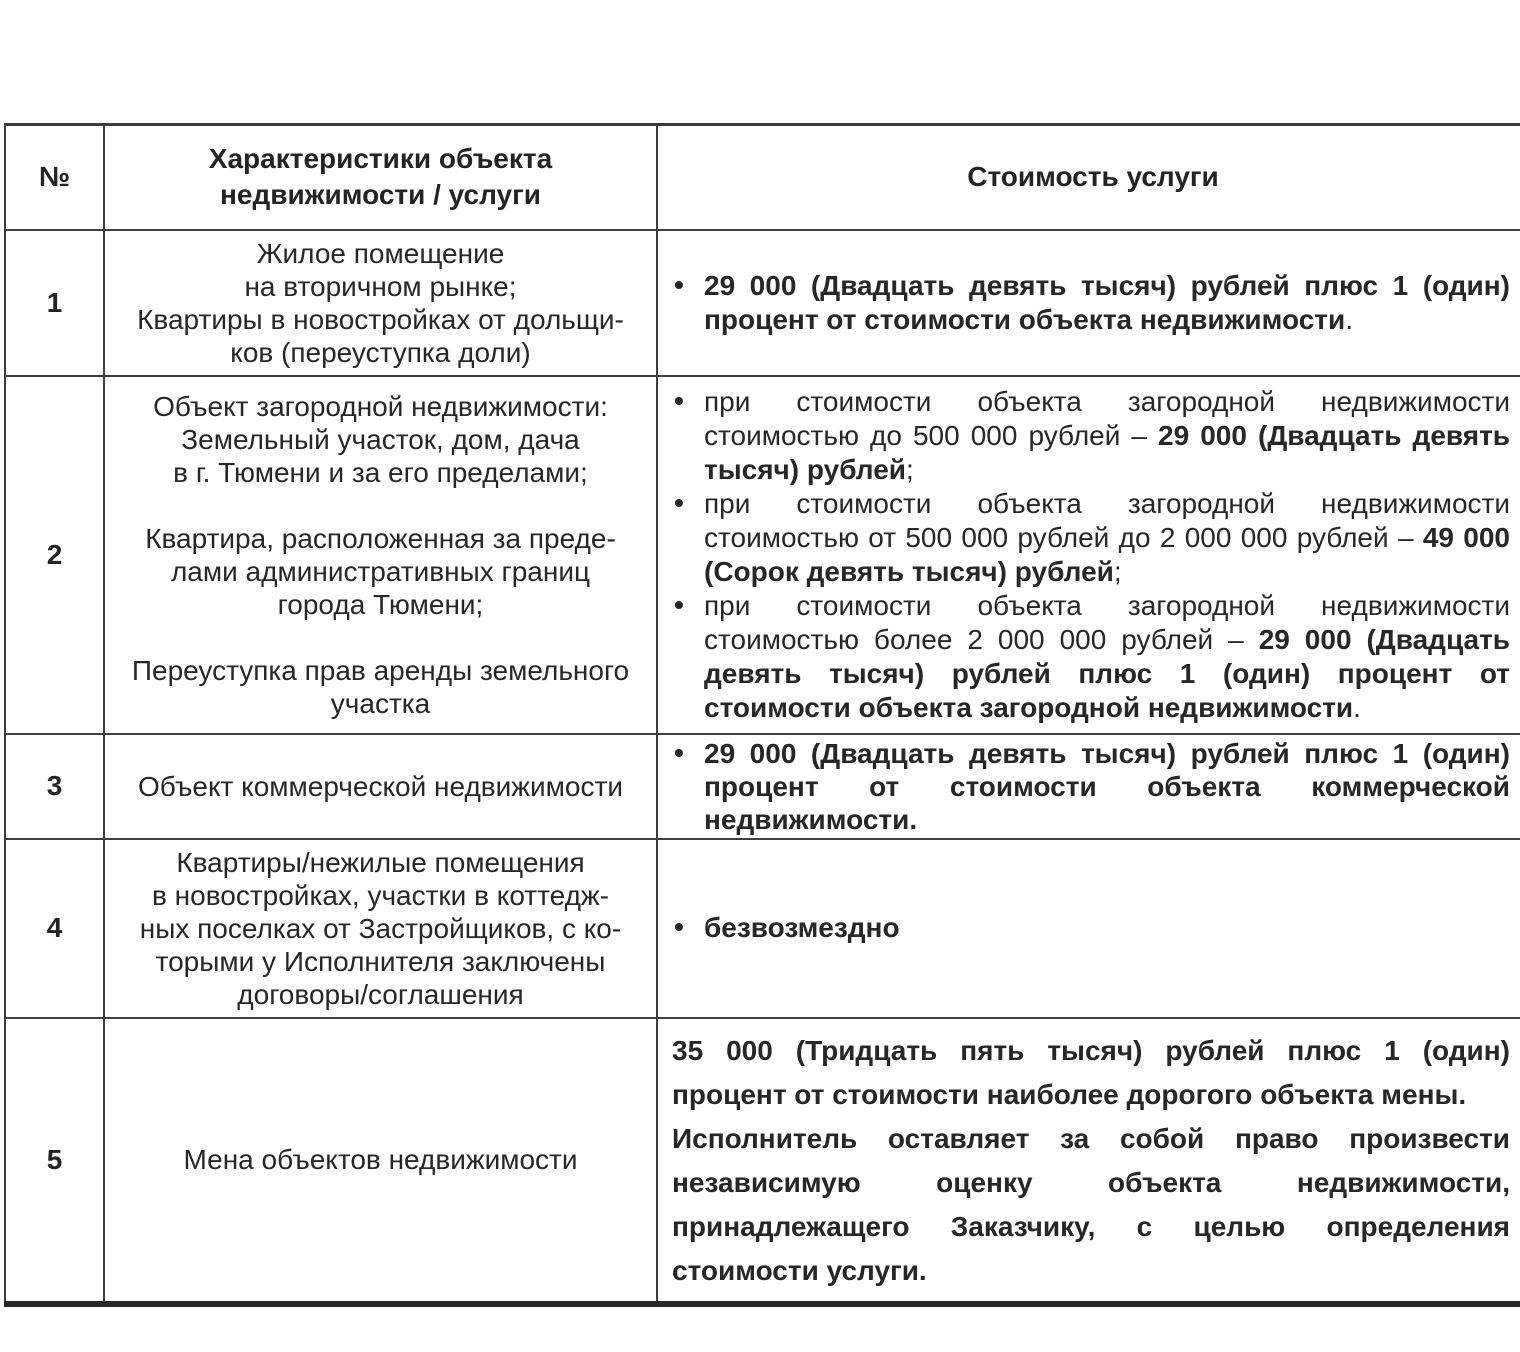  I want to click on cost-cell: • безвозмездно, so click(1088, 928).